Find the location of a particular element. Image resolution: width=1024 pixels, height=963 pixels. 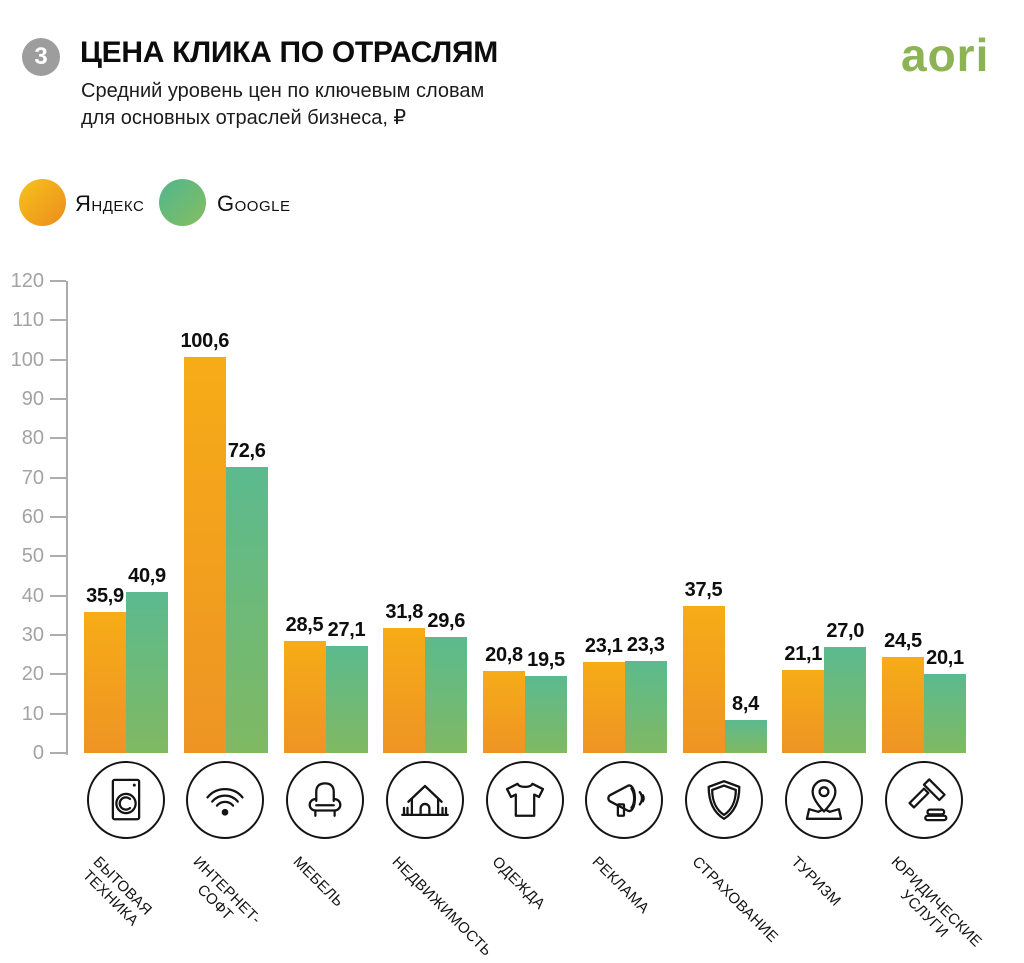

bar-value-label-google: 40,9 is located at coordinates (147, 576).